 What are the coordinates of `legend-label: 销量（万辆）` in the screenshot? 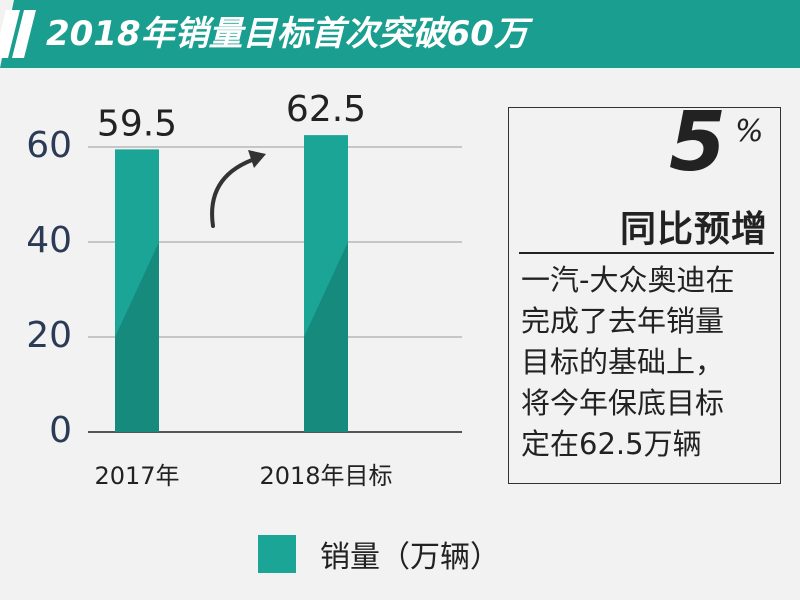 It's located at (410, 557).